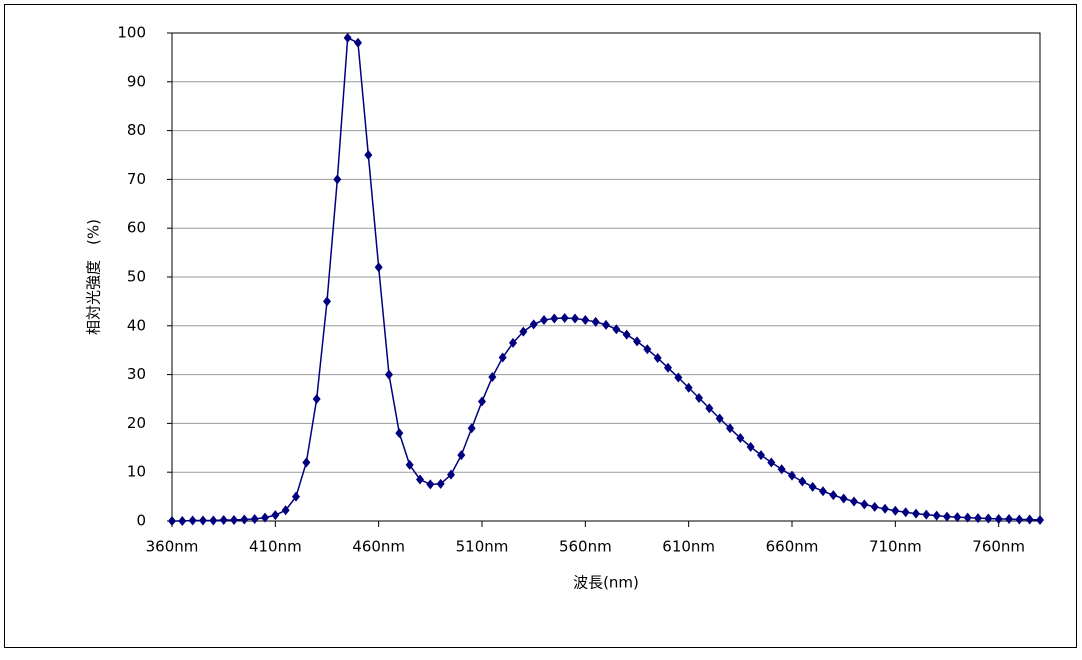 The height and width of the screenshot is (660, 1082). Describe the element at coordinates (895, 547) in the screenshot. I see `x-tick-label: 710nm` at that location.